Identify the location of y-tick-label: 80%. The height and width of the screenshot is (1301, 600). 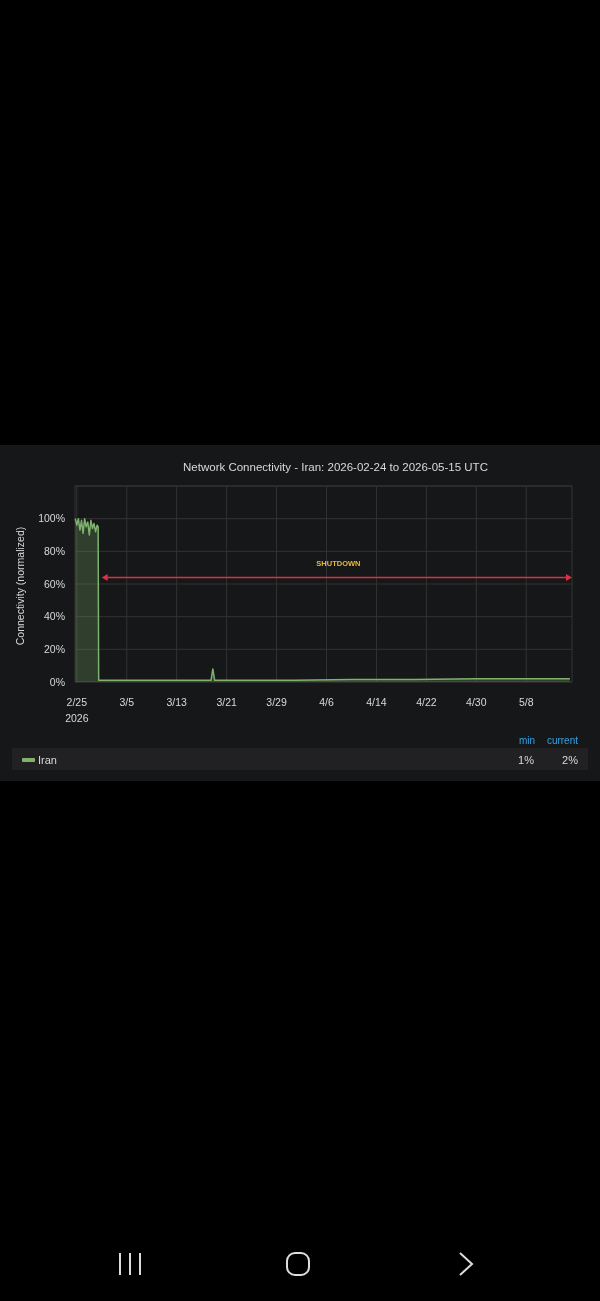
(54, 551).